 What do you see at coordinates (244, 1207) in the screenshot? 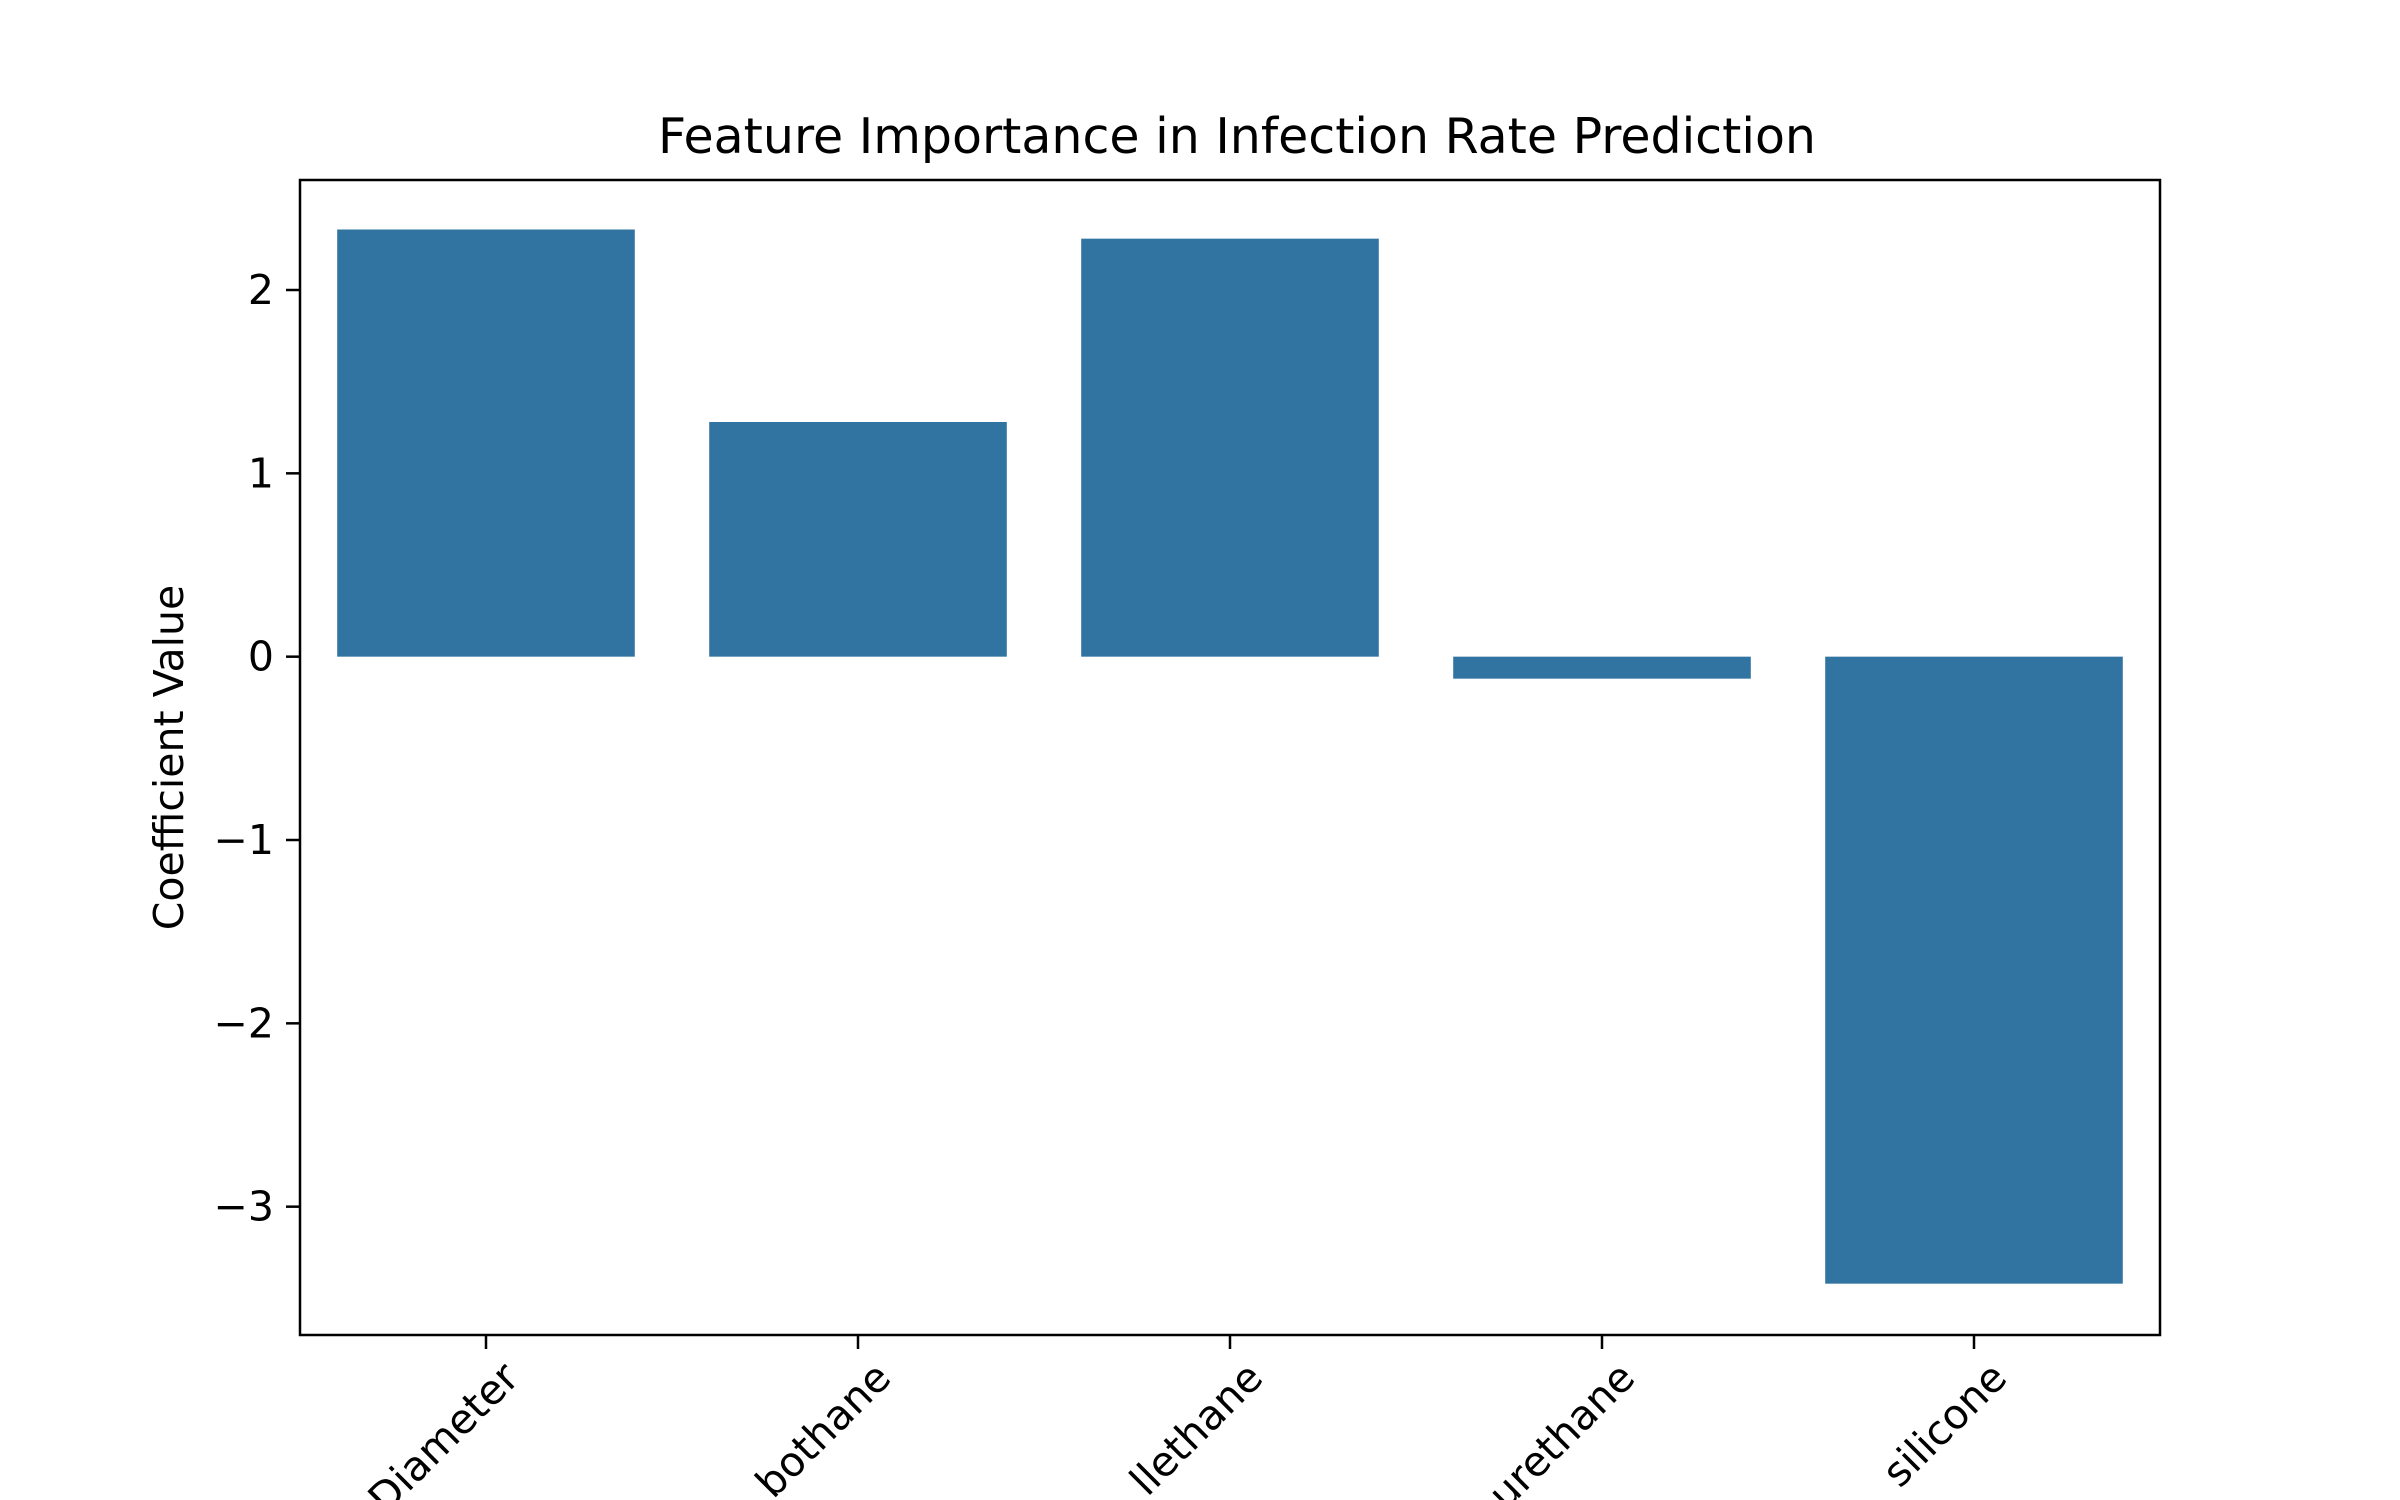
I see `y-tick-label-6: −3` at bounding box center [244, 1207].